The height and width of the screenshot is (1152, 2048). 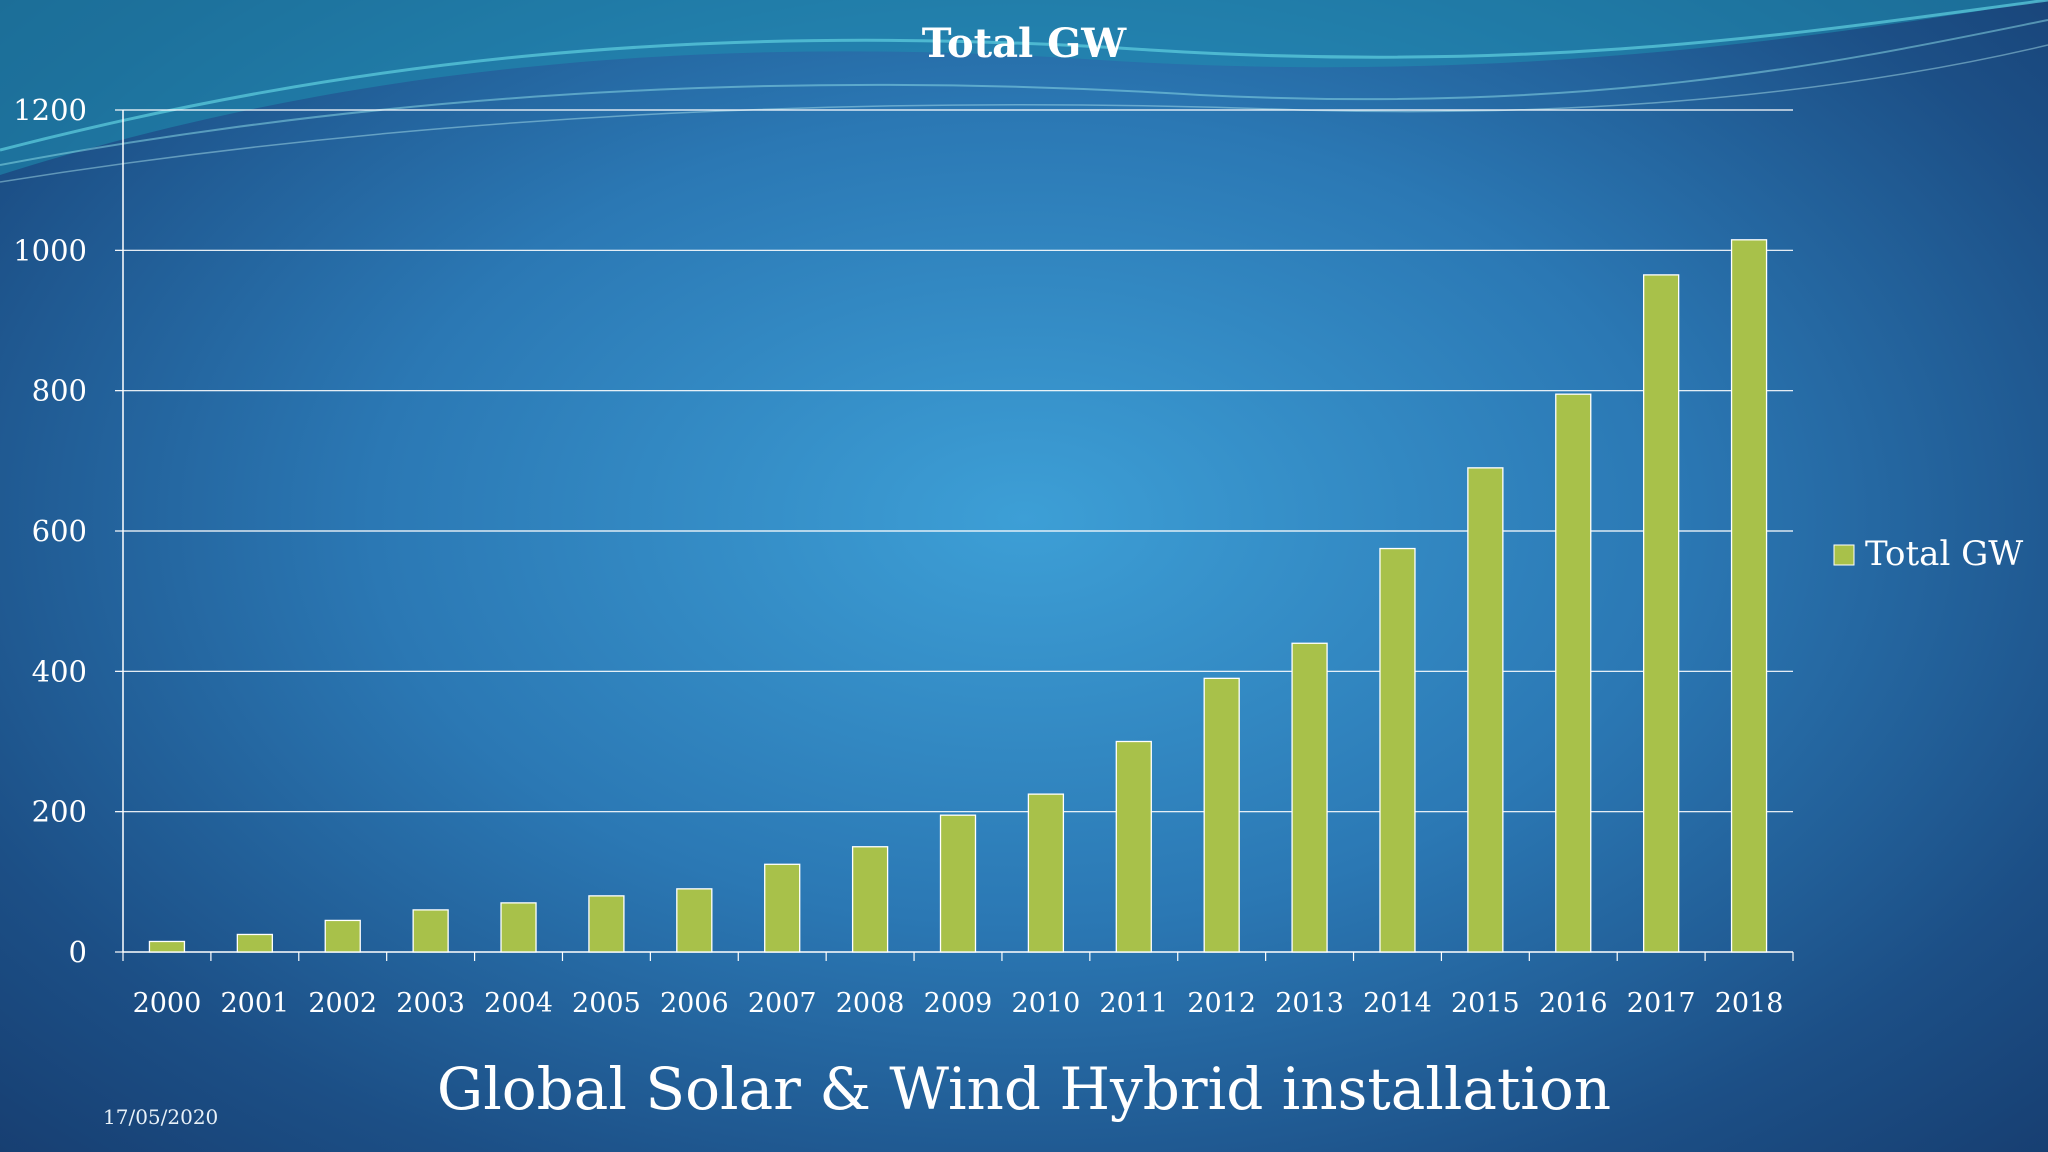 I want to click on x-tick-label: 2004, so click(x=518, y=1003).